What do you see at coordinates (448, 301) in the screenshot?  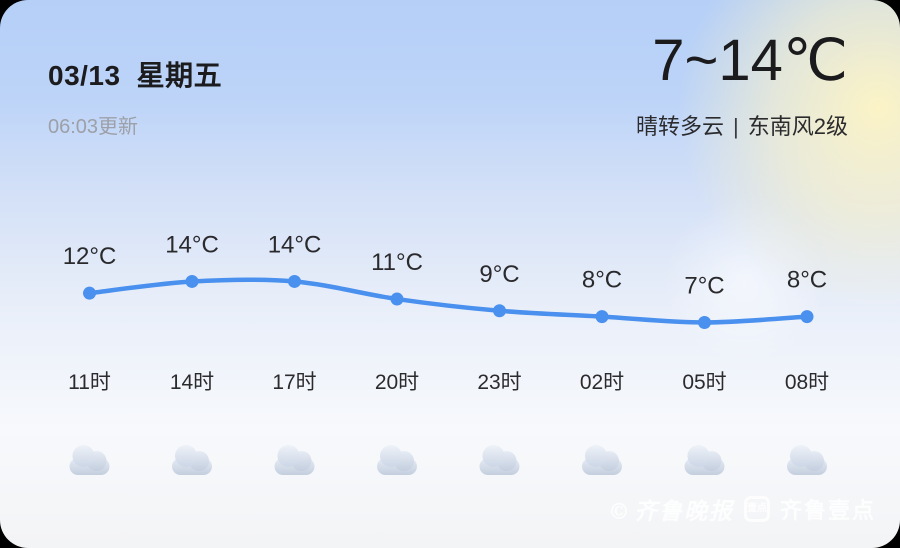 I see `temp-line` at bounding box center [448, 301].